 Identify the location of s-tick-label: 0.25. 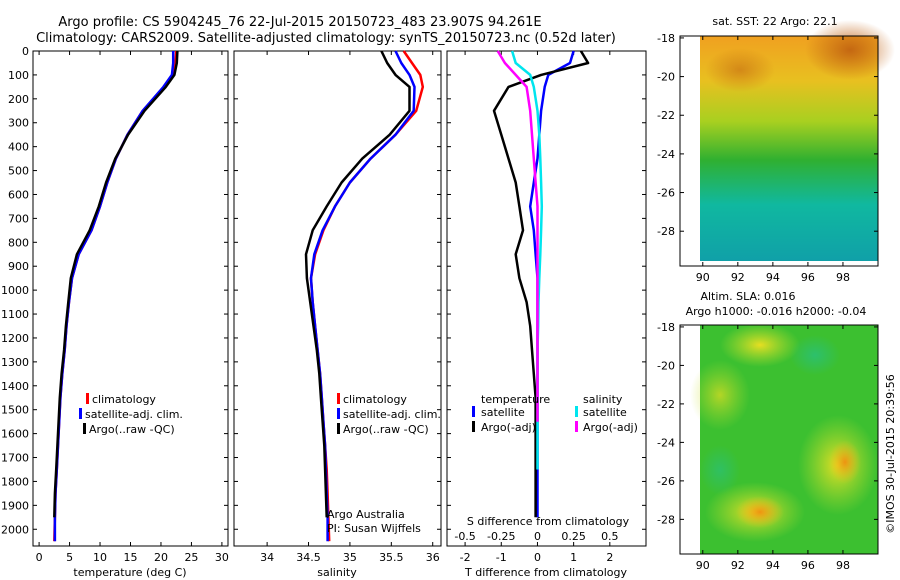
(573, 536).